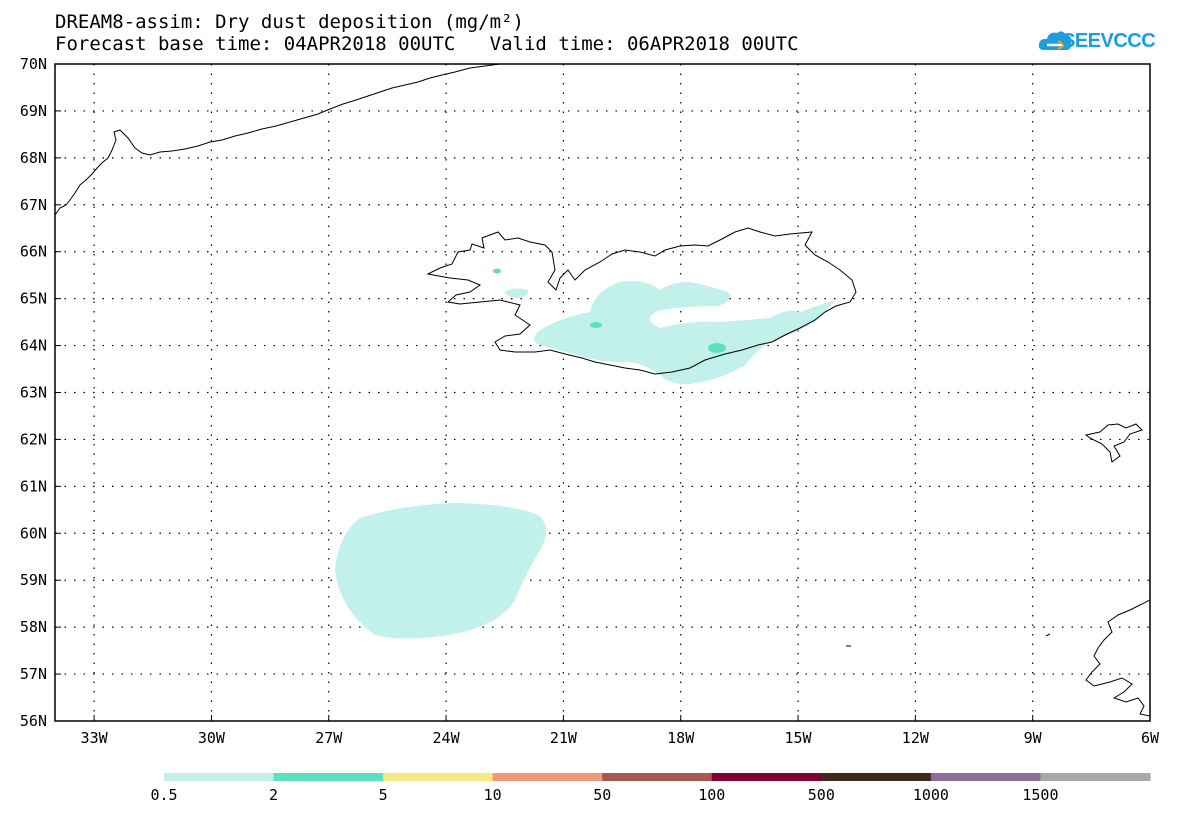 The image size is (1177, 815). I want to click on longitude-label: 33W, so click(95, 738).